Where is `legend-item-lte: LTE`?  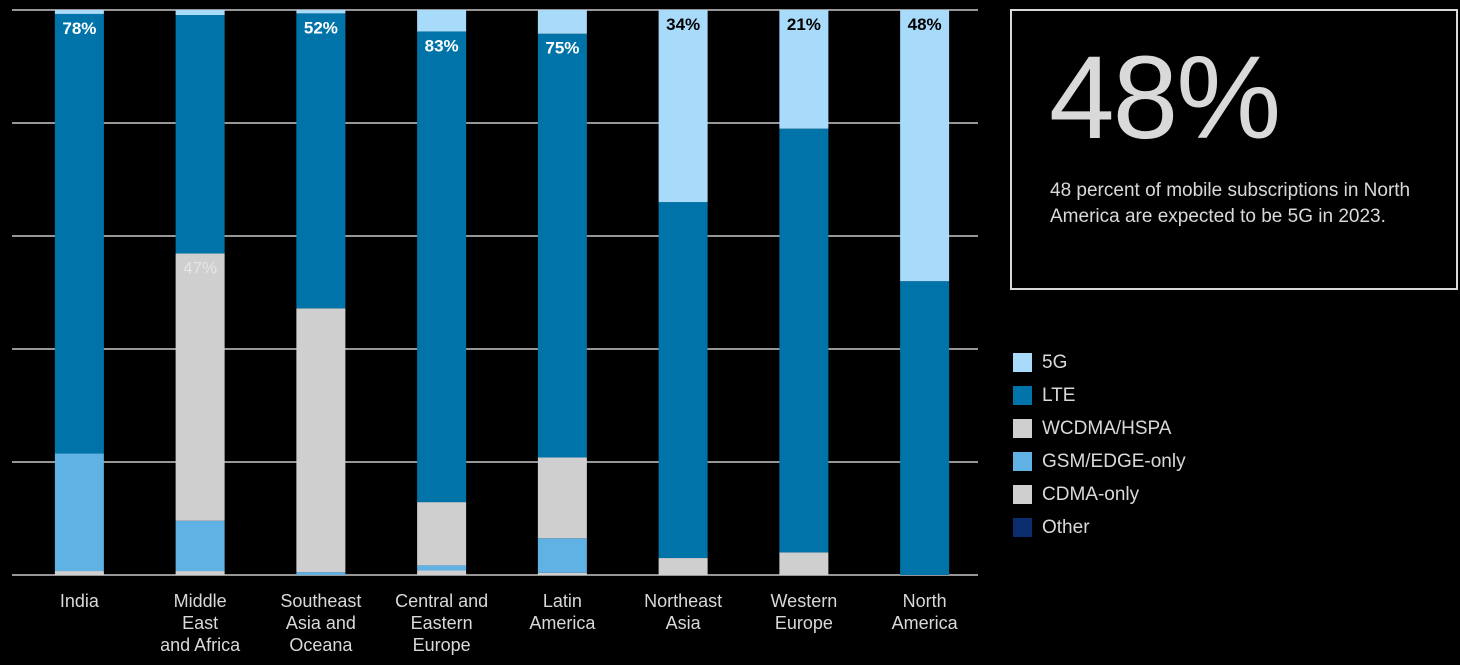
legend-item-lte: LTE is located at coordinates (1099, 395).